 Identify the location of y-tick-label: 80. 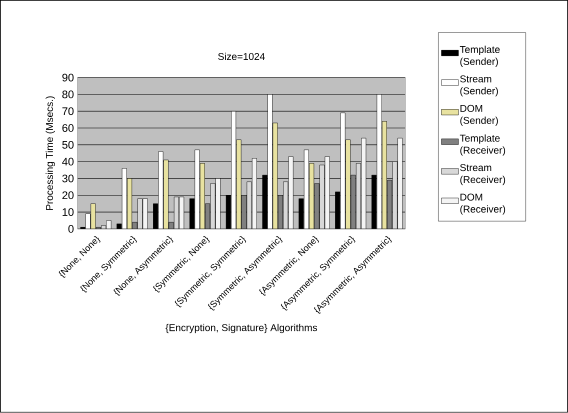
(68, 94).